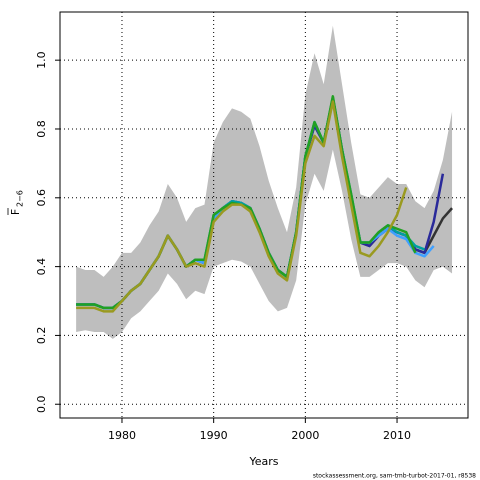  I want to click on x-tick-label: 1980, so click(122, 435).